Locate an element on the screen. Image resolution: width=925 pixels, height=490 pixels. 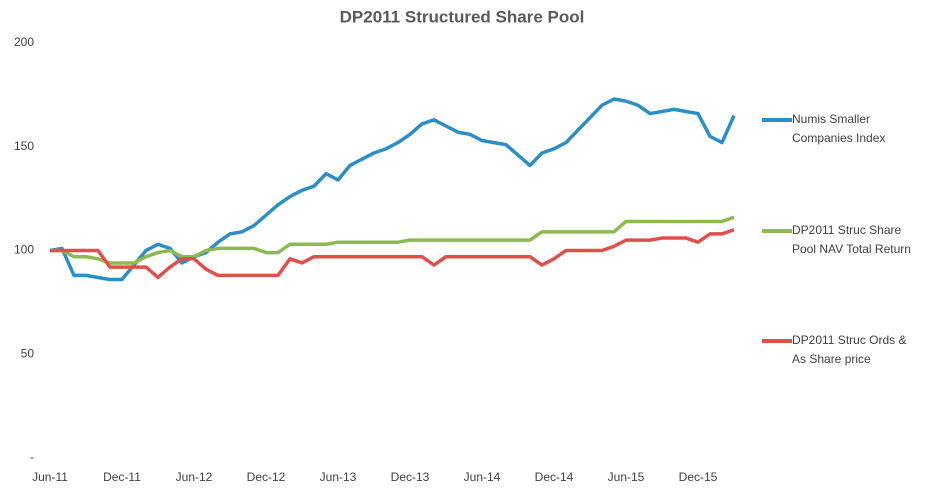
chart-title: DP2011 Structured Share Pool is located at coordinates (462, 16).